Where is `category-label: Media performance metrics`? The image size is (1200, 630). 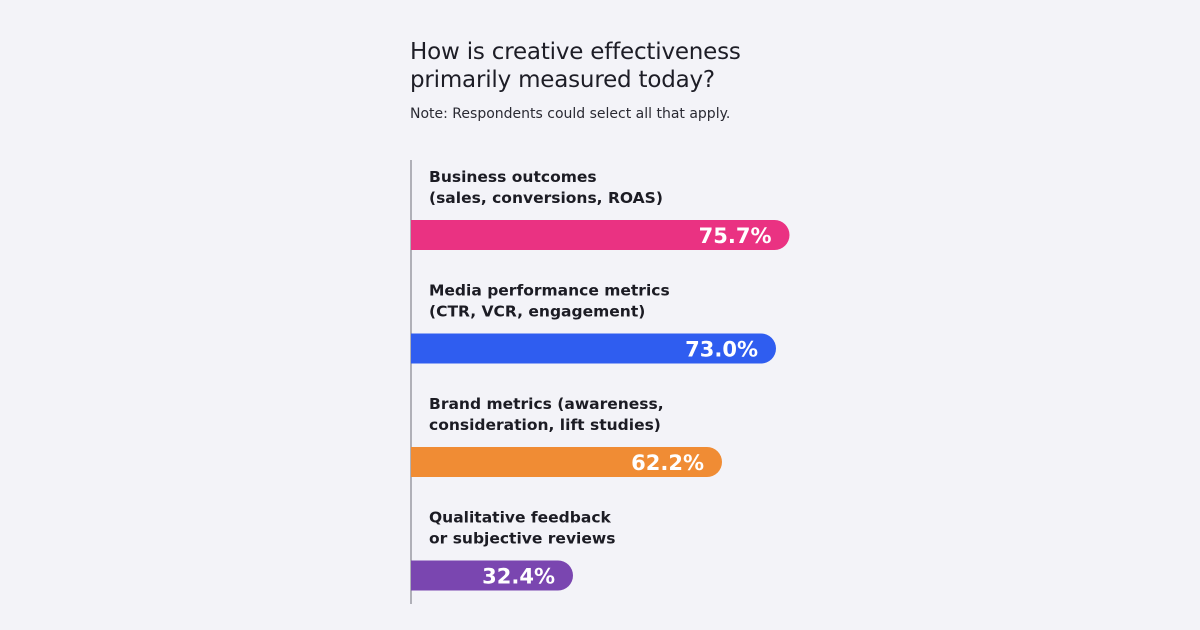
category-label: Media performance metrics is located at coordinates (549, 291).